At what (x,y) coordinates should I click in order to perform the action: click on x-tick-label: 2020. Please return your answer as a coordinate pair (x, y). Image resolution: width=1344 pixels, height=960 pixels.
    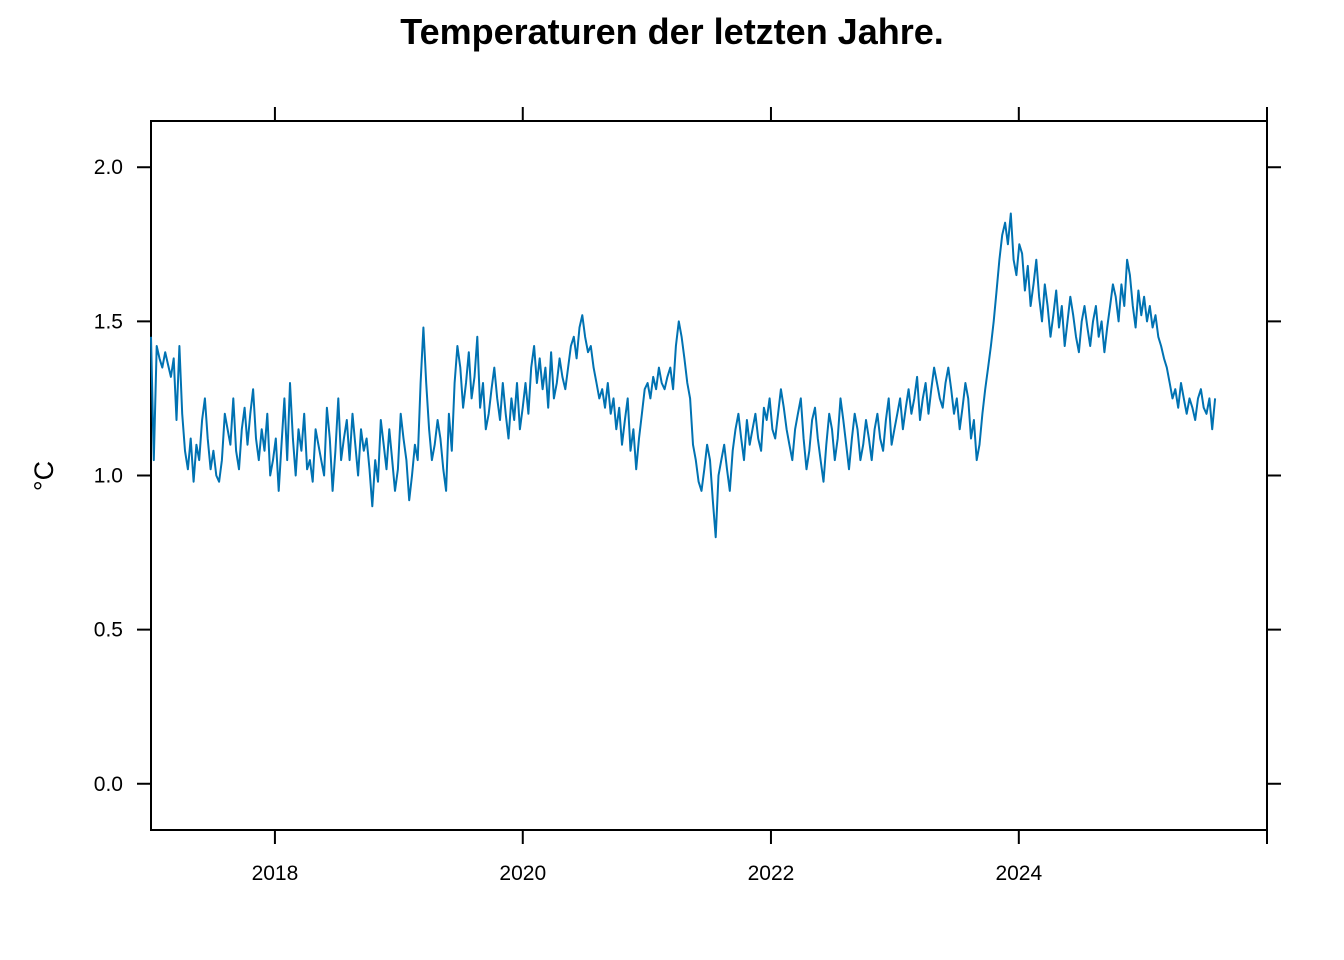
    Looking at the image, I should click on (522, 873).